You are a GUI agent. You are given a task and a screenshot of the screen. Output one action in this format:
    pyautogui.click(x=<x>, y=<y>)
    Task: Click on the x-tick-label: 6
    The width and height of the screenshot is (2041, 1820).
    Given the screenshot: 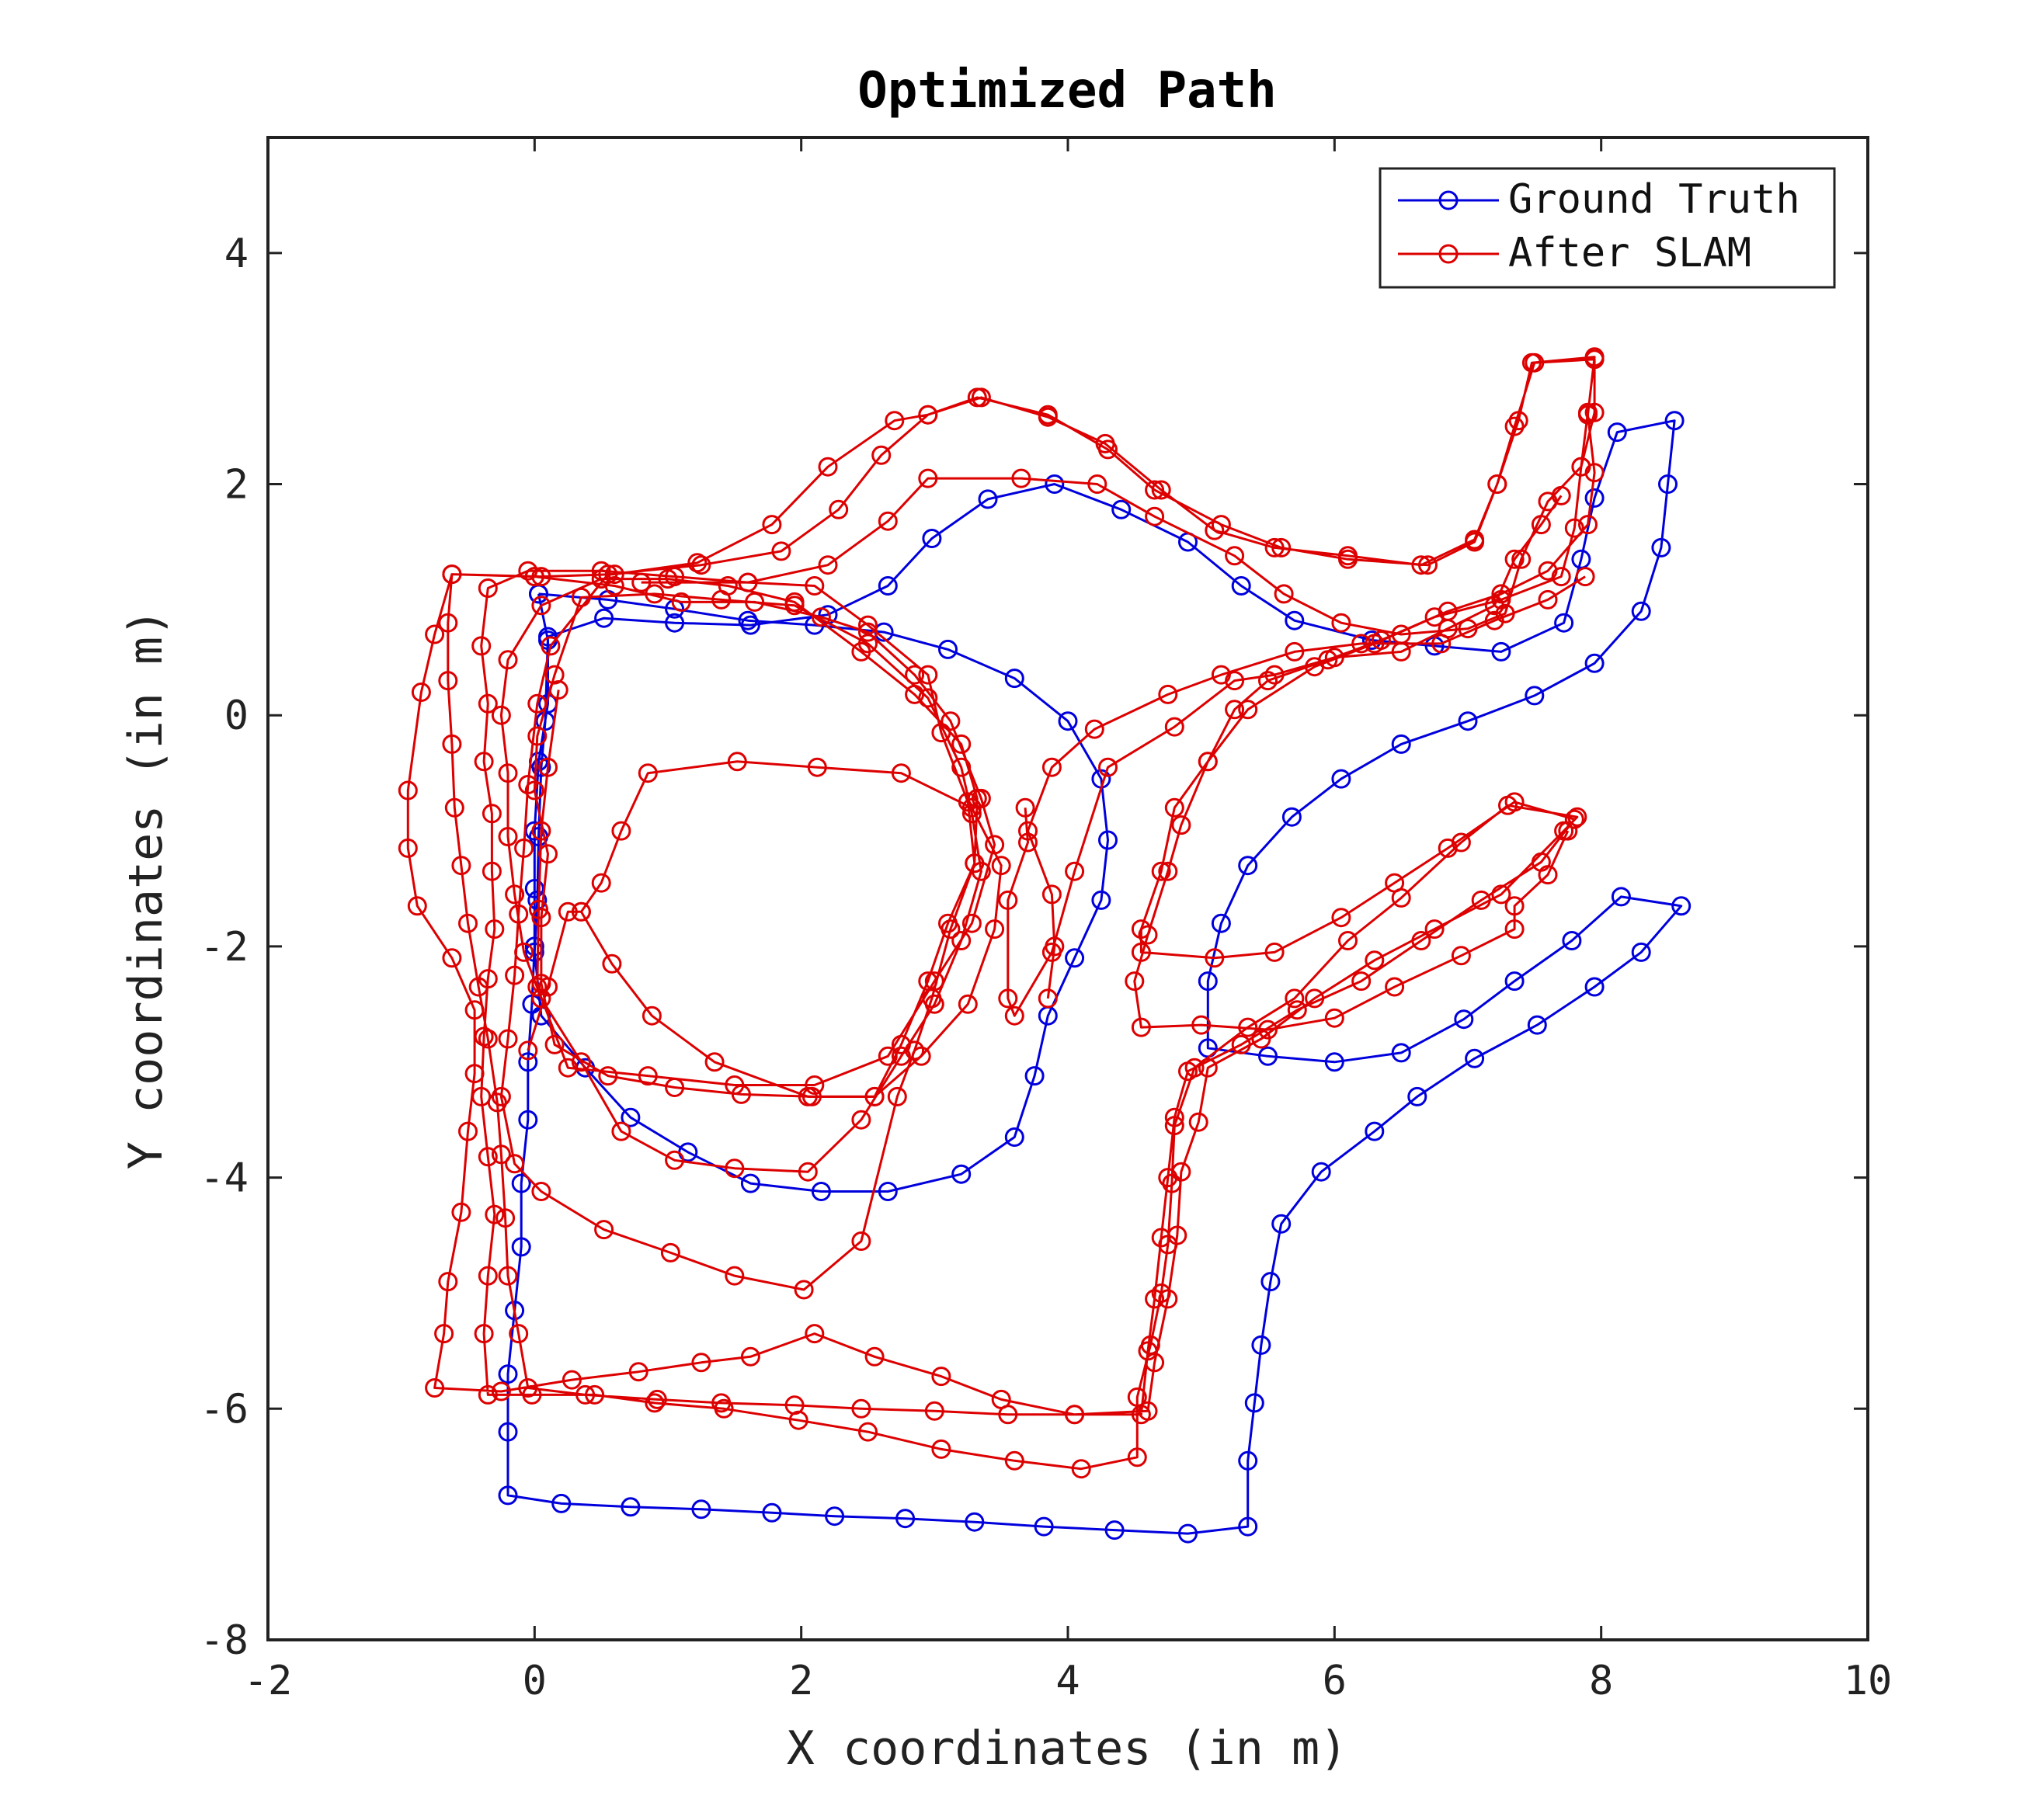 What is the action you would take?
    pyautogui.click(x=1335, y=1681)
    